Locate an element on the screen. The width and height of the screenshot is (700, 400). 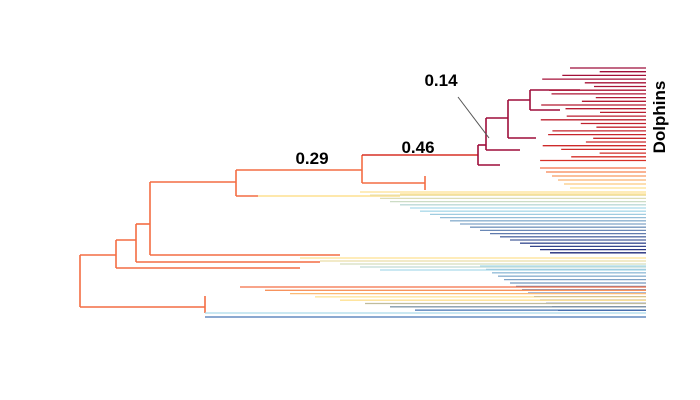
branch-length-label: 0.29 is located at coordinates (311, 158).